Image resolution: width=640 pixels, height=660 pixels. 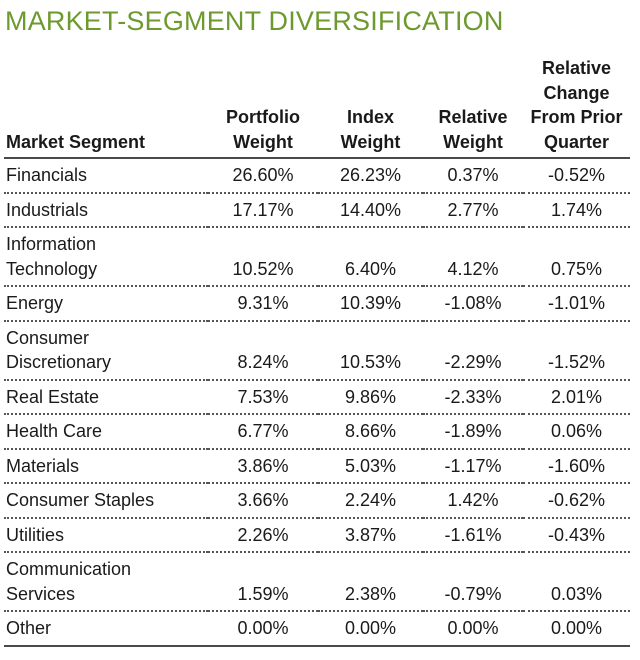 I want to click on table-row: Health Care 6.77% 8.66% -1.89% 0.06%, so click(x=317, y=432).